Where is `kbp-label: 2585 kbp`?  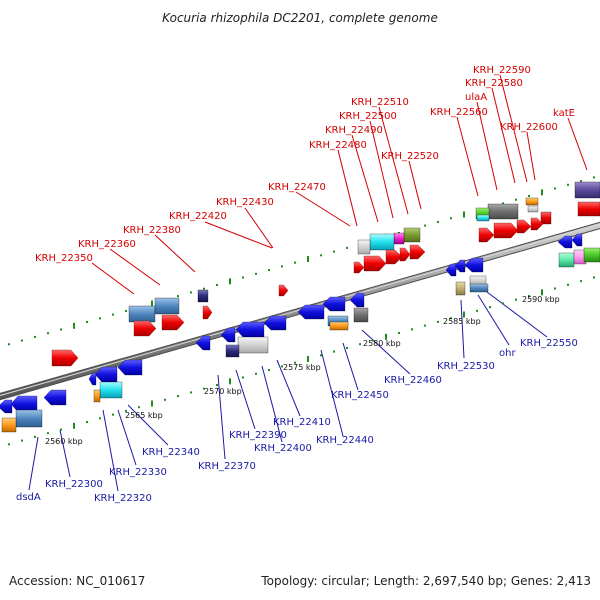 kbp-label: 2585 kbp is located at coordinates (462, 321).